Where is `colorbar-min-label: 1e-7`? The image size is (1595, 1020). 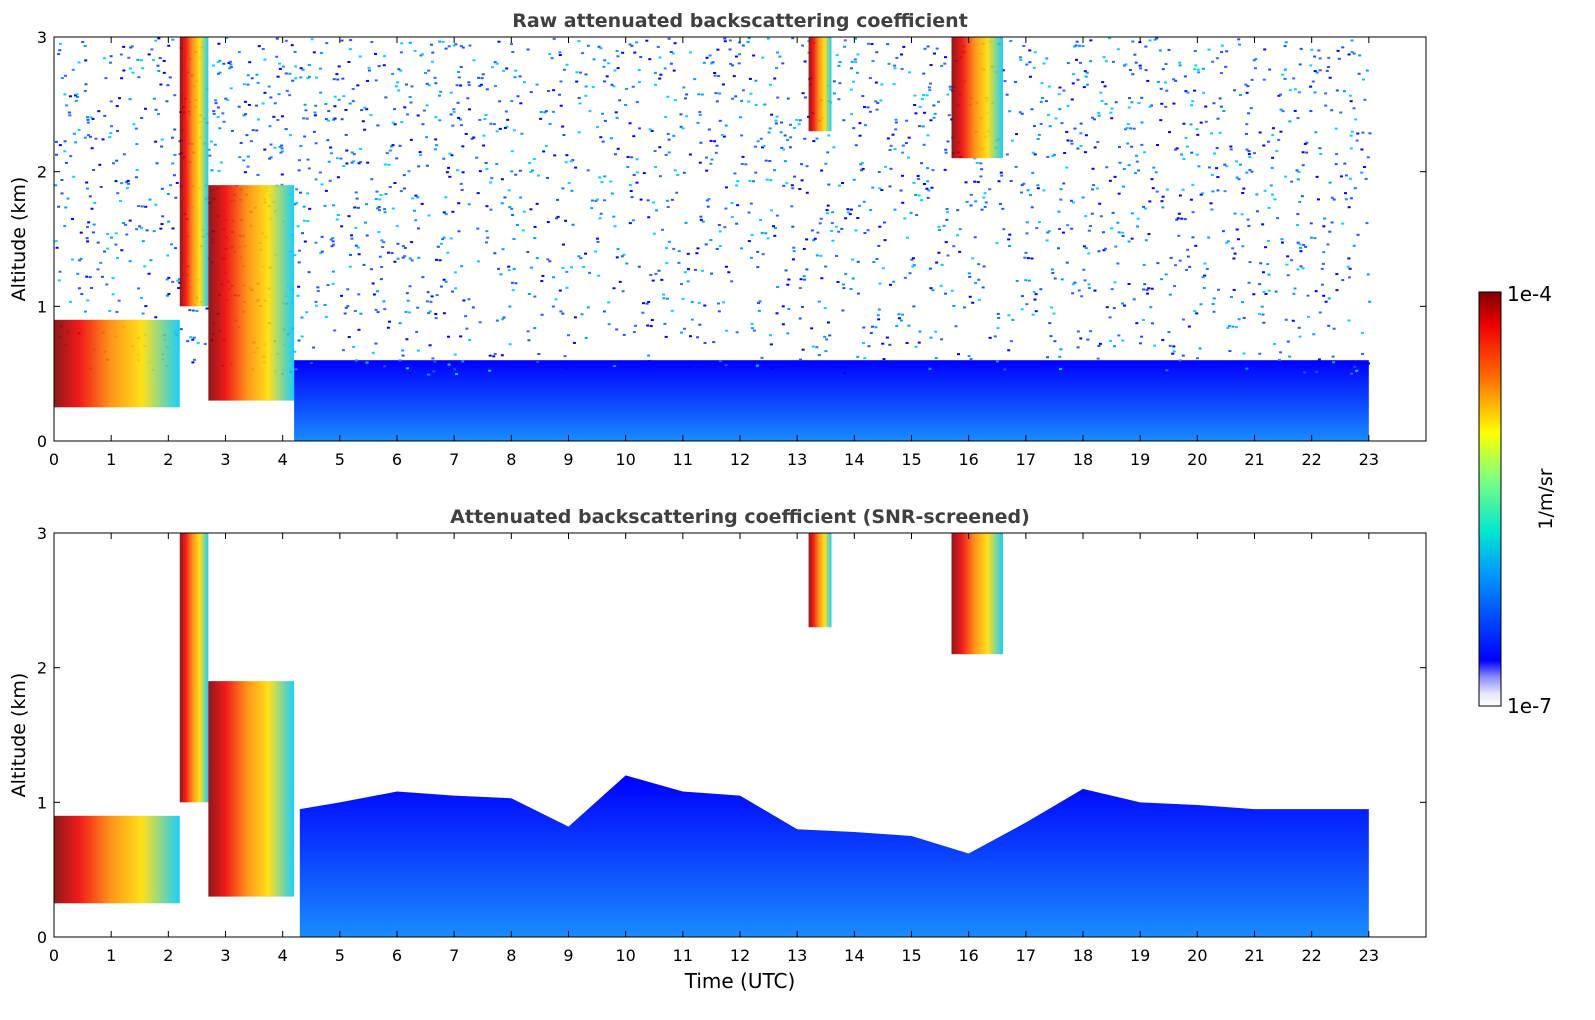
colorbar-min-label: 1e-7 is located at coordinates (1529, 706).